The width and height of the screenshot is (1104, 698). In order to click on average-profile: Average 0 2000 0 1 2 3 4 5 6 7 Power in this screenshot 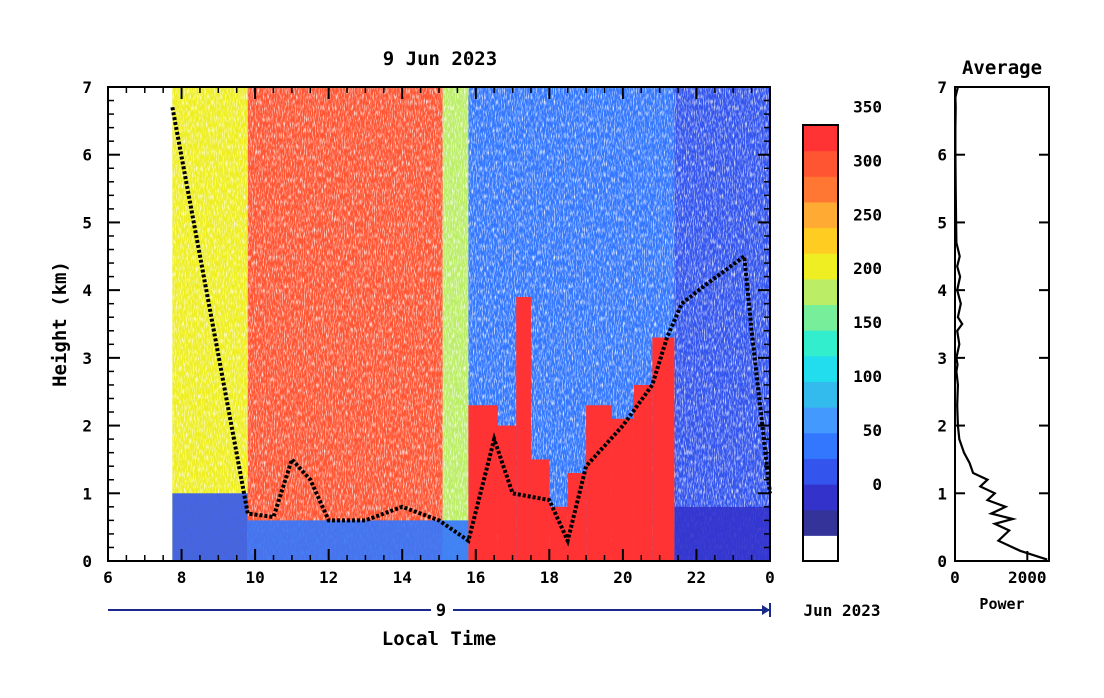, I will do `click(993, 335)`.